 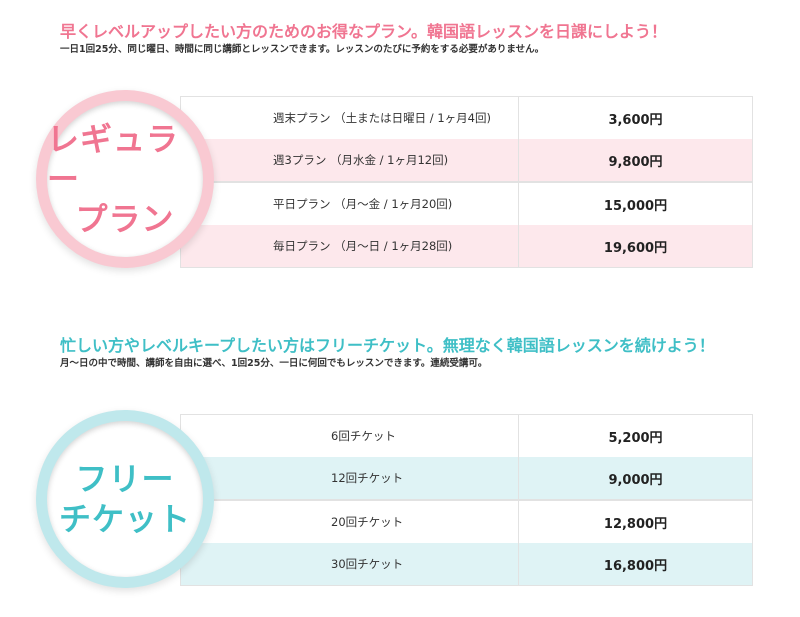 I want to click on regular-plan-badge-inner: レギュラー プラン, so click(x=125, y=179).